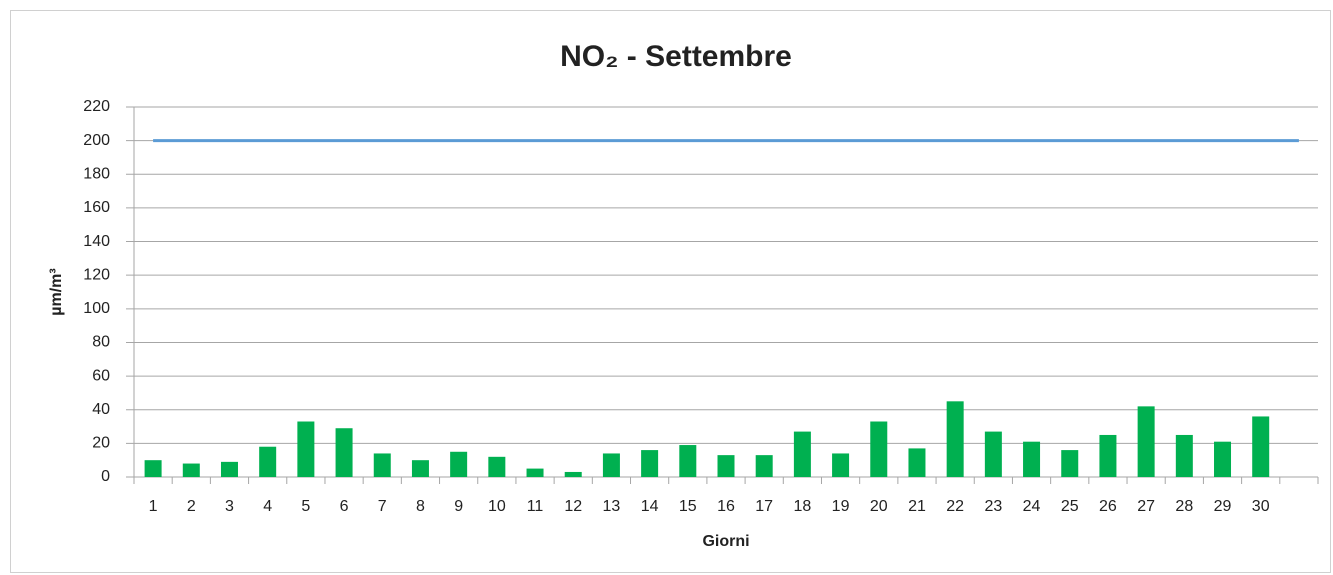  What do you see at coordinates (382, 506) in the screenshot?
I see `x-tick-label: 7` at bounding box center [382, 506].